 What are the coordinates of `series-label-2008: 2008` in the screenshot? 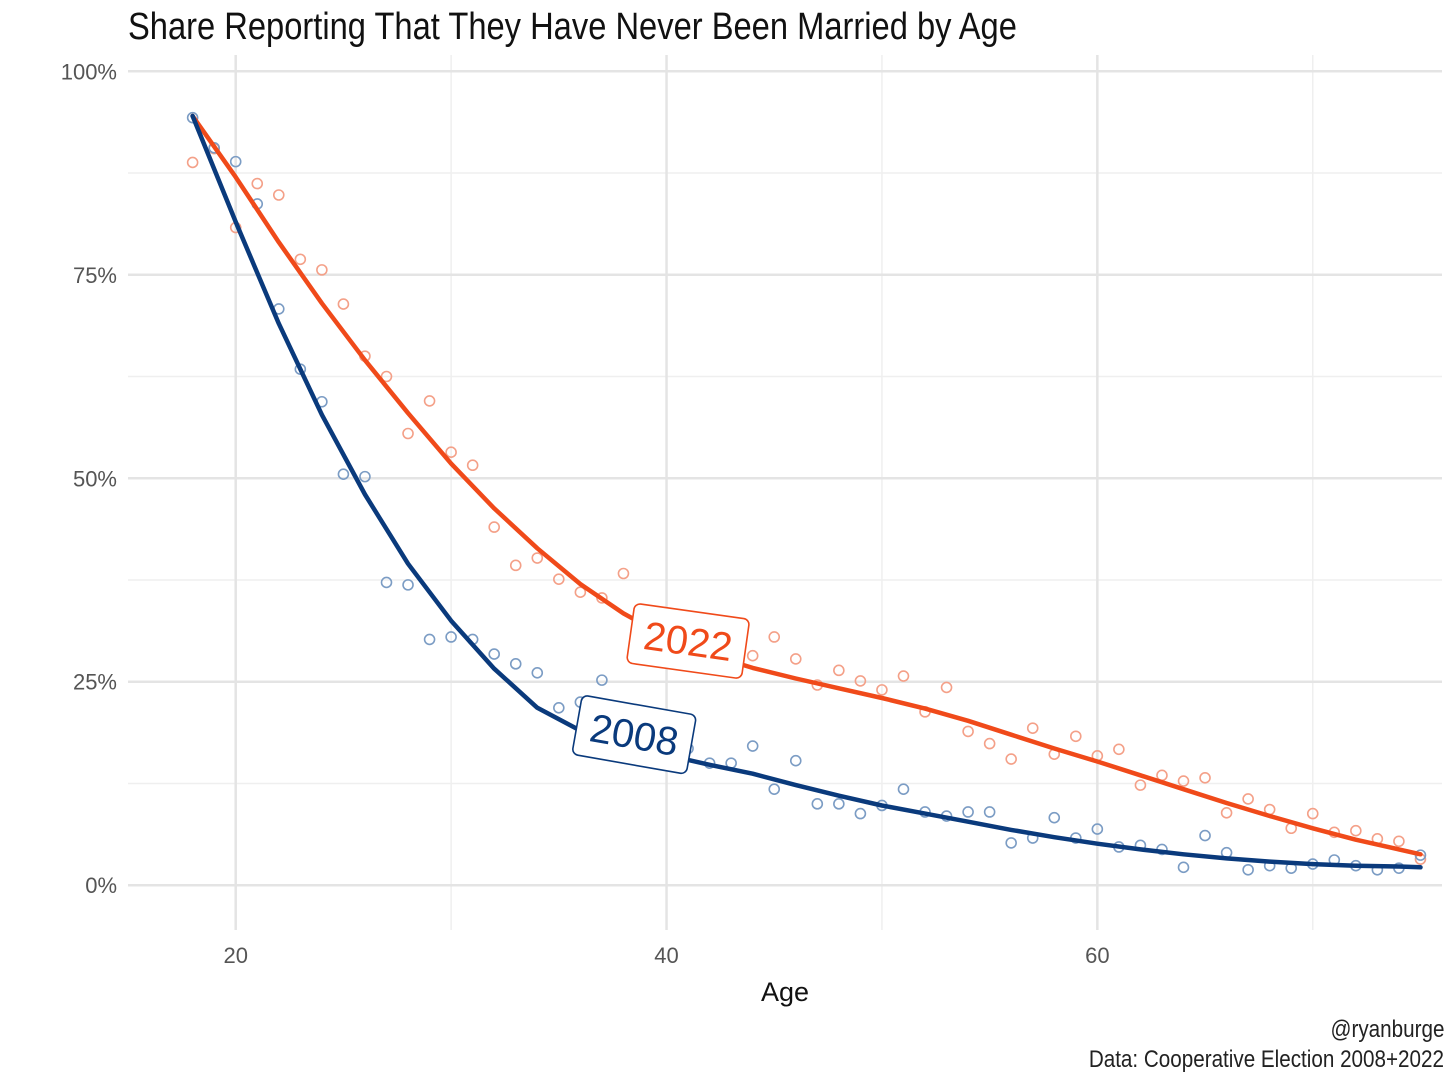 It's located at (634, 735).